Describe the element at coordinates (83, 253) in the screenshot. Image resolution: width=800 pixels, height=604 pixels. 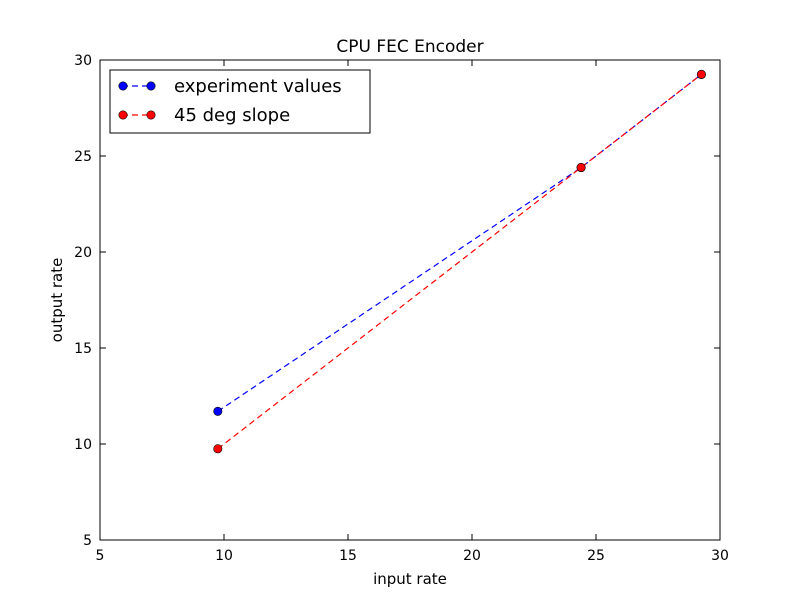
I see `y-tick-label: 20` at that location.